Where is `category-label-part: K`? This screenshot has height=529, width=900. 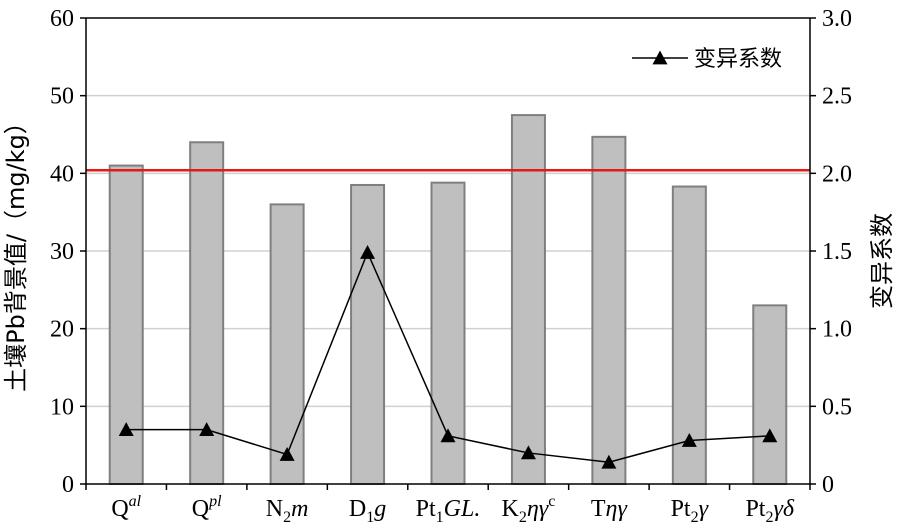
category-label-part: K is located at coordinates (511, 509).